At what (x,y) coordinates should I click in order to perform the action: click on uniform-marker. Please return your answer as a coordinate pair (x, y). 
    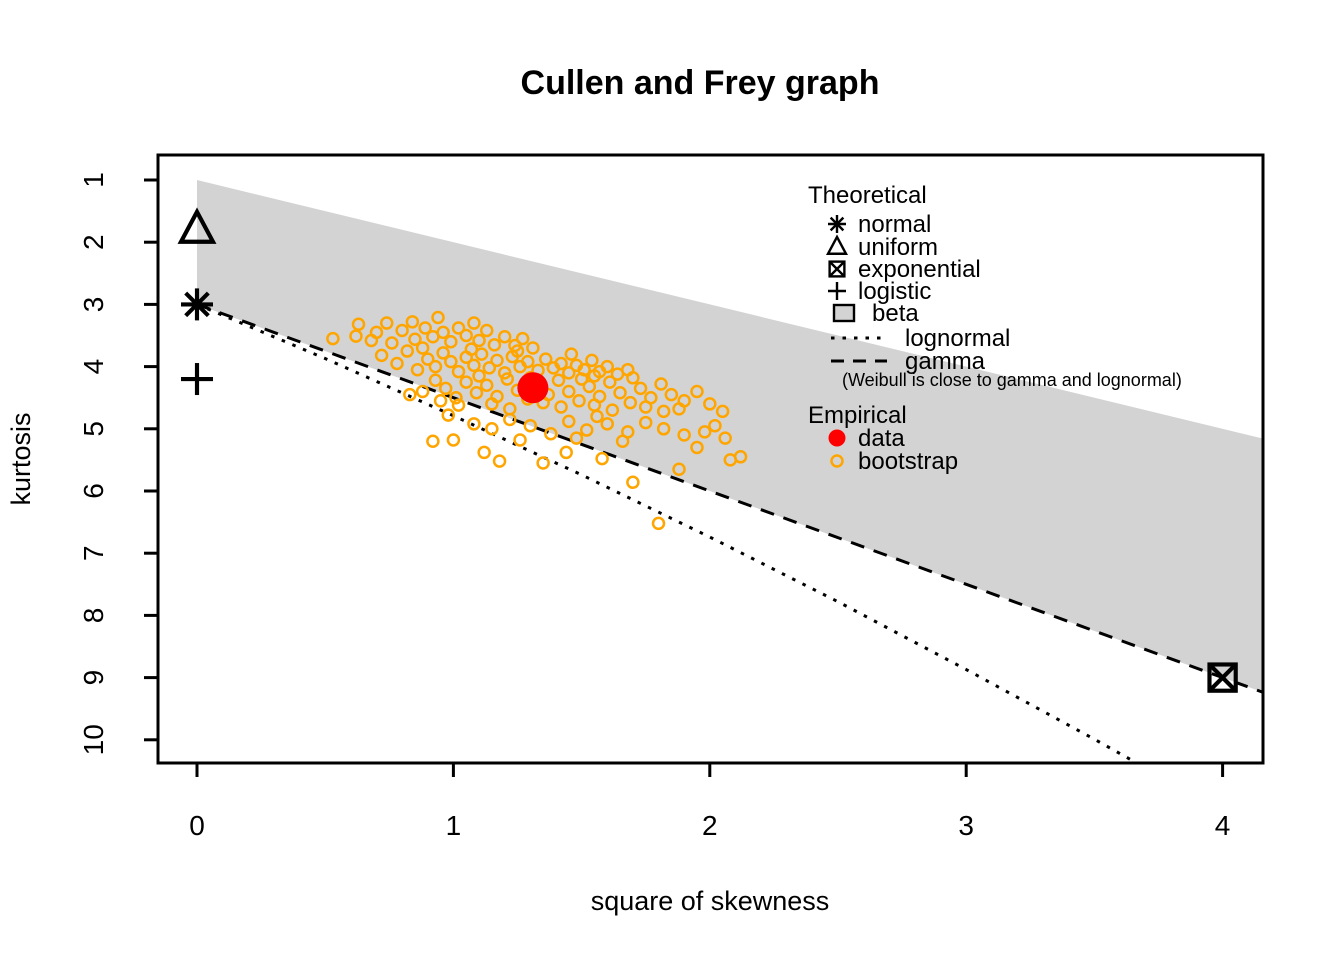
    Looking at the image, I should click on (197, 225).